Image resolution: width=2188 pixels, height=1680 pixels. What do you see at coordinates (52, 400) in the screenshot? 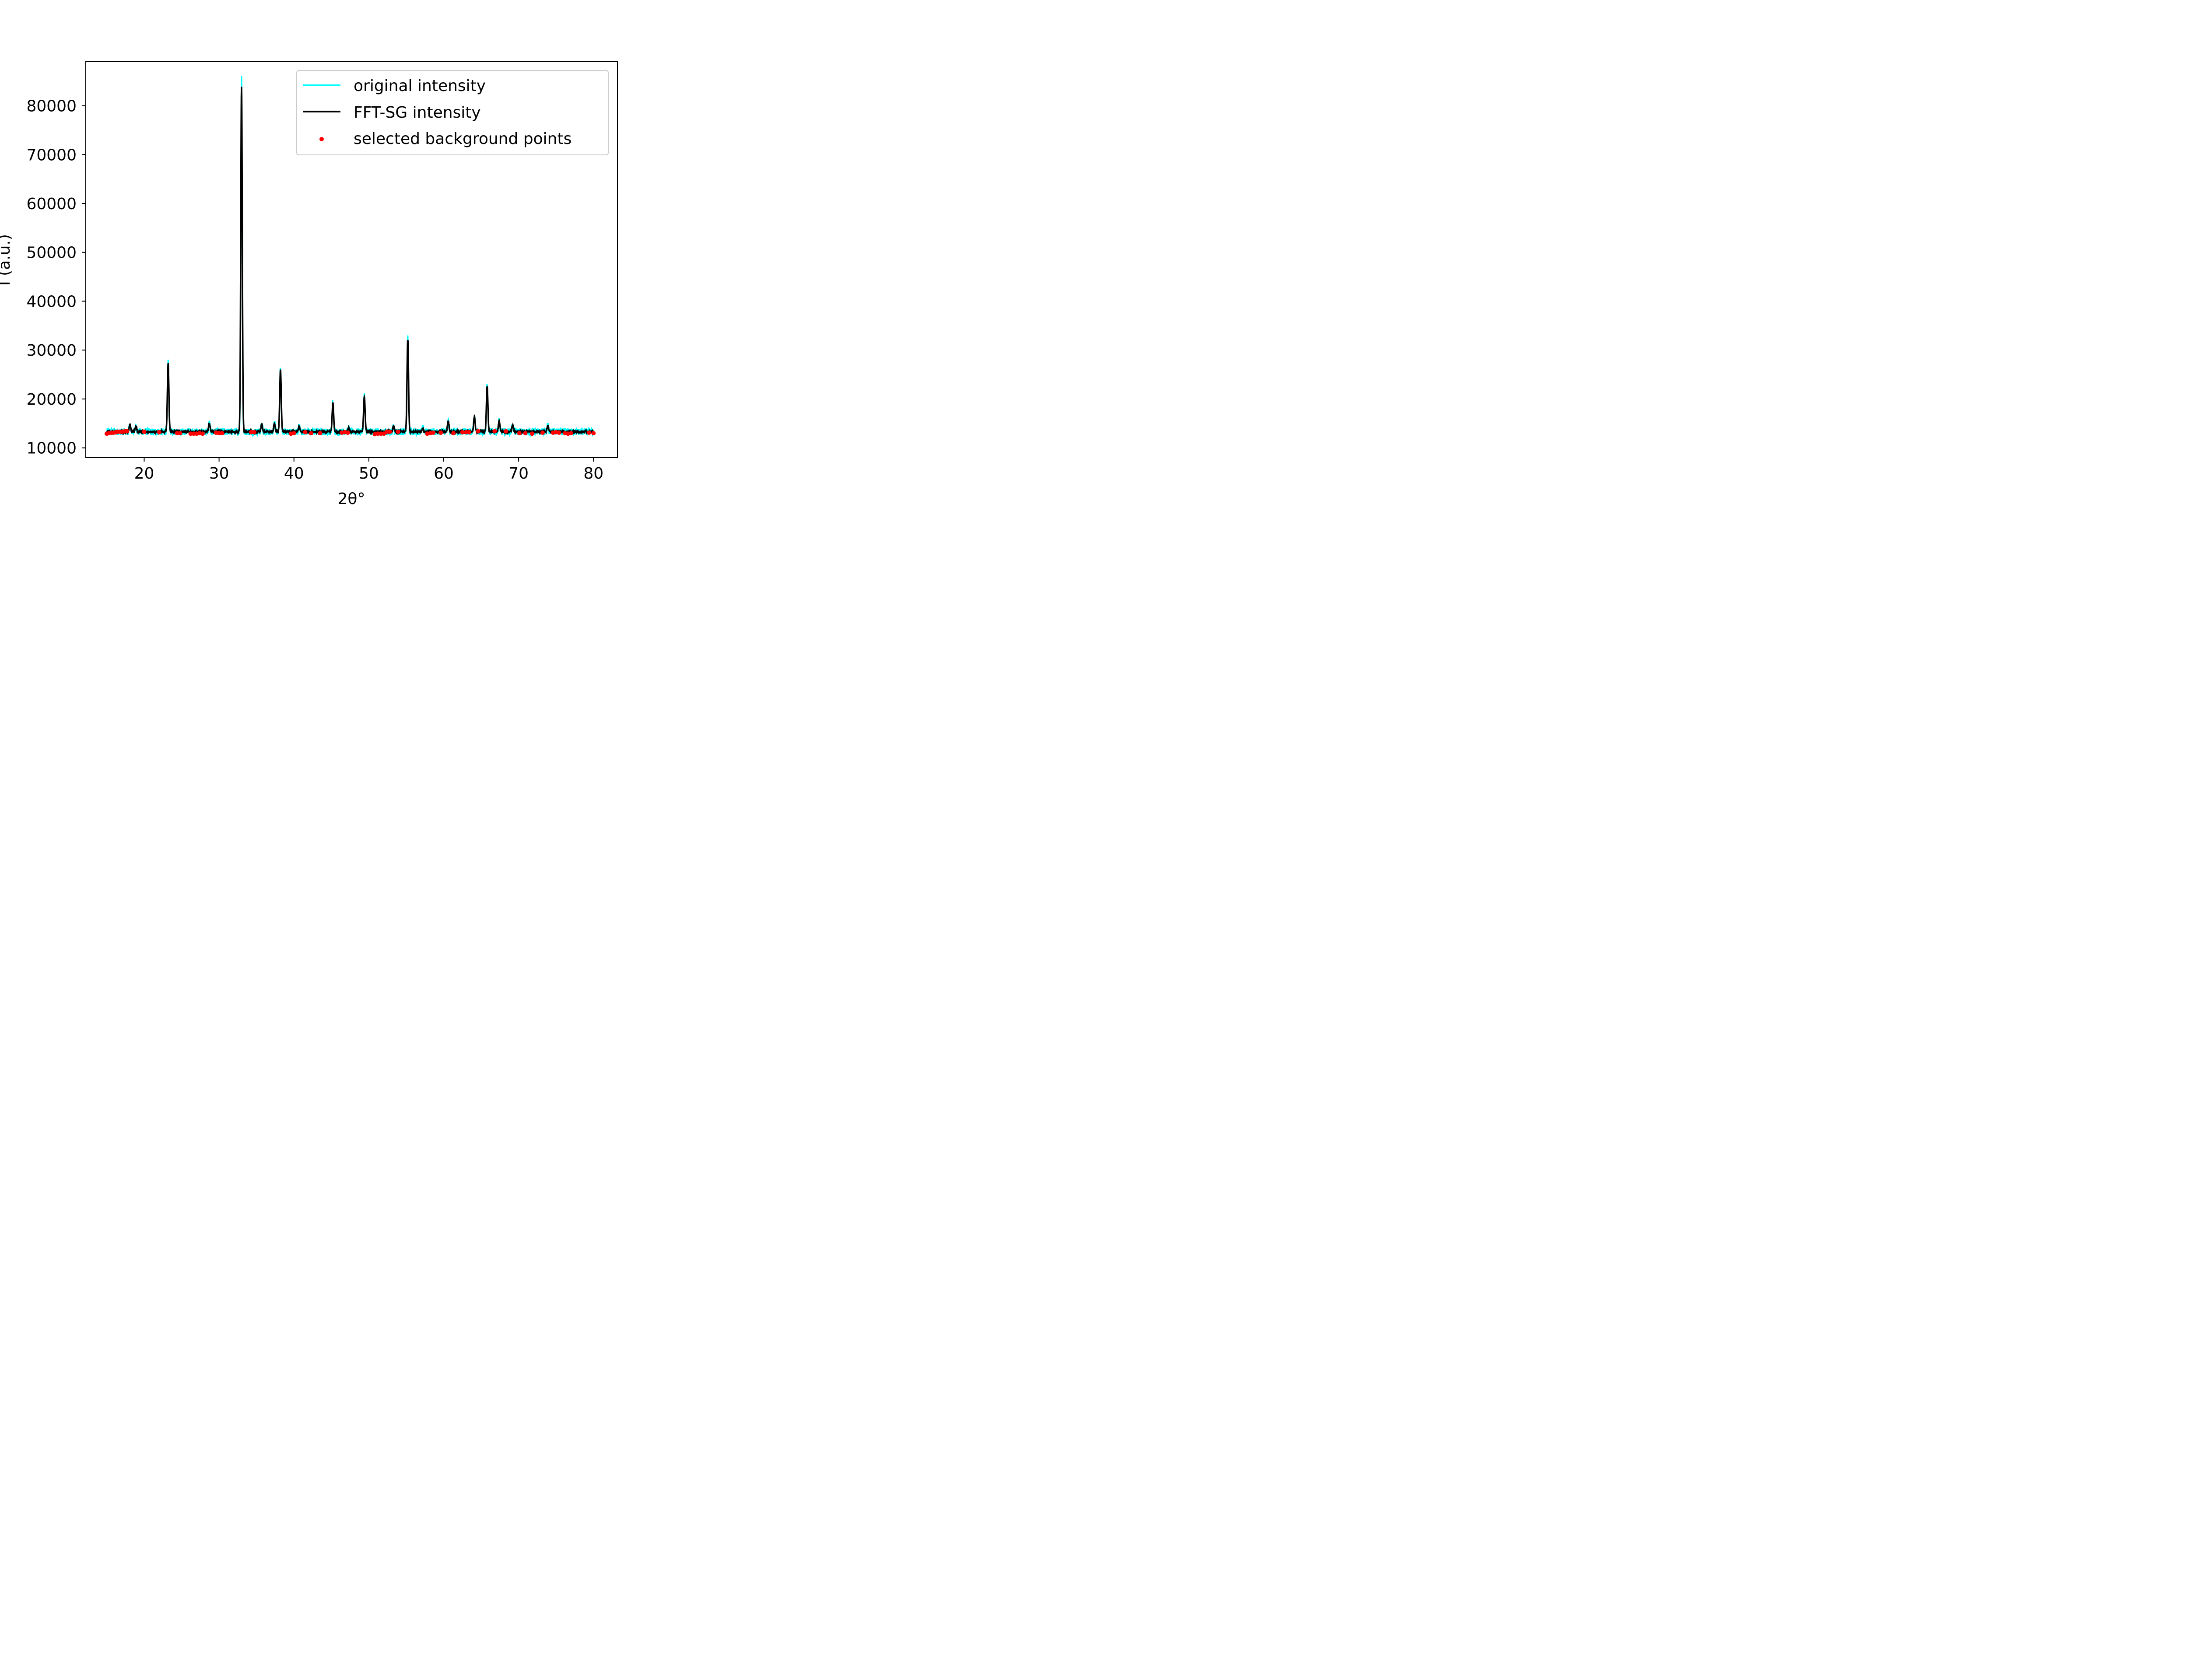
I see `y-tick-label: 20000` at bounding box center [52, 400].